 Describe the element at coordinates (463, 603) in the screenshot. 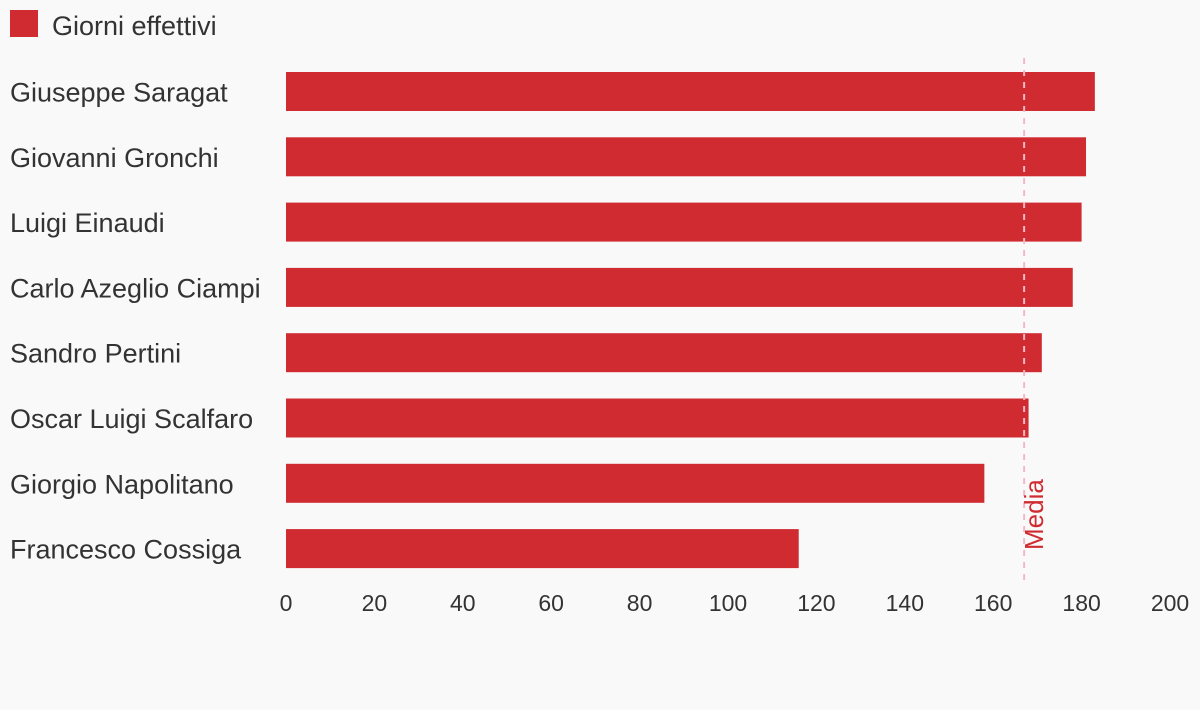

I see `x-tick-label: 40` at that location.